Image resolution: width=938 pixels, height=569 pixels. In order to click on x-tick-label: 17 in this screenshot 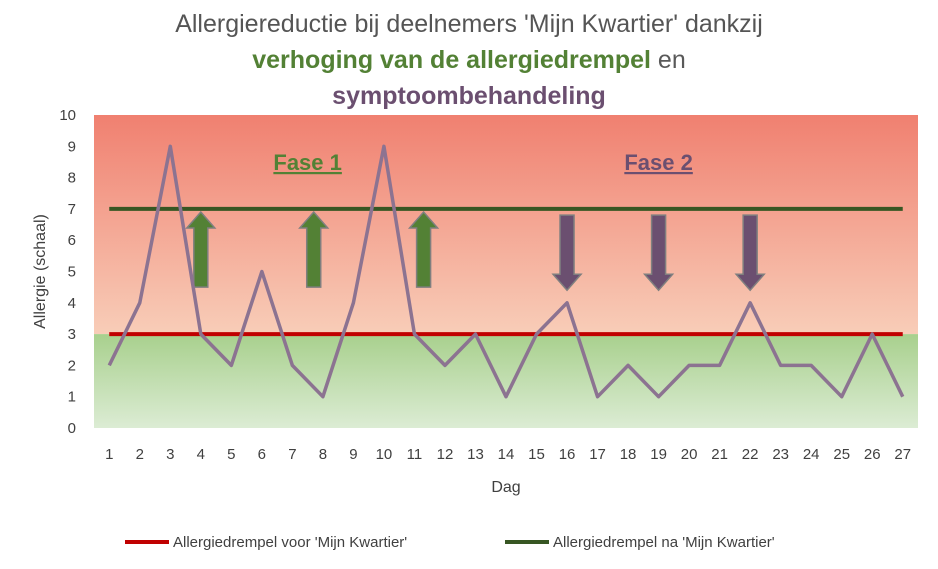, I will do `click(597, 454)`.